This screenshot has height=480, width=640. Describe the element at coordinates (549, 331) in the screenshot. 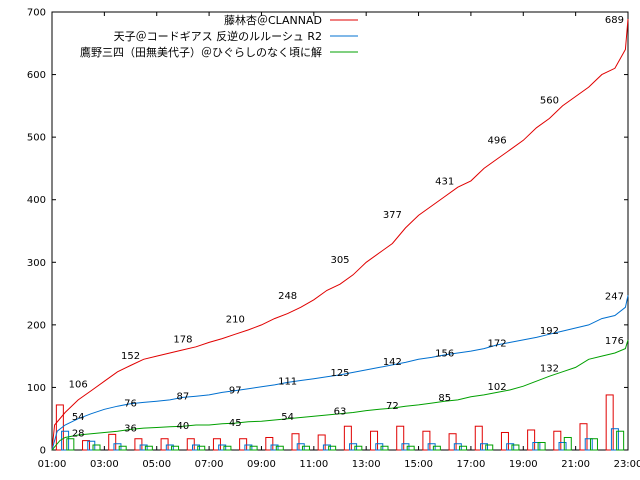

I see `series-2-data-label: 192` at that location.